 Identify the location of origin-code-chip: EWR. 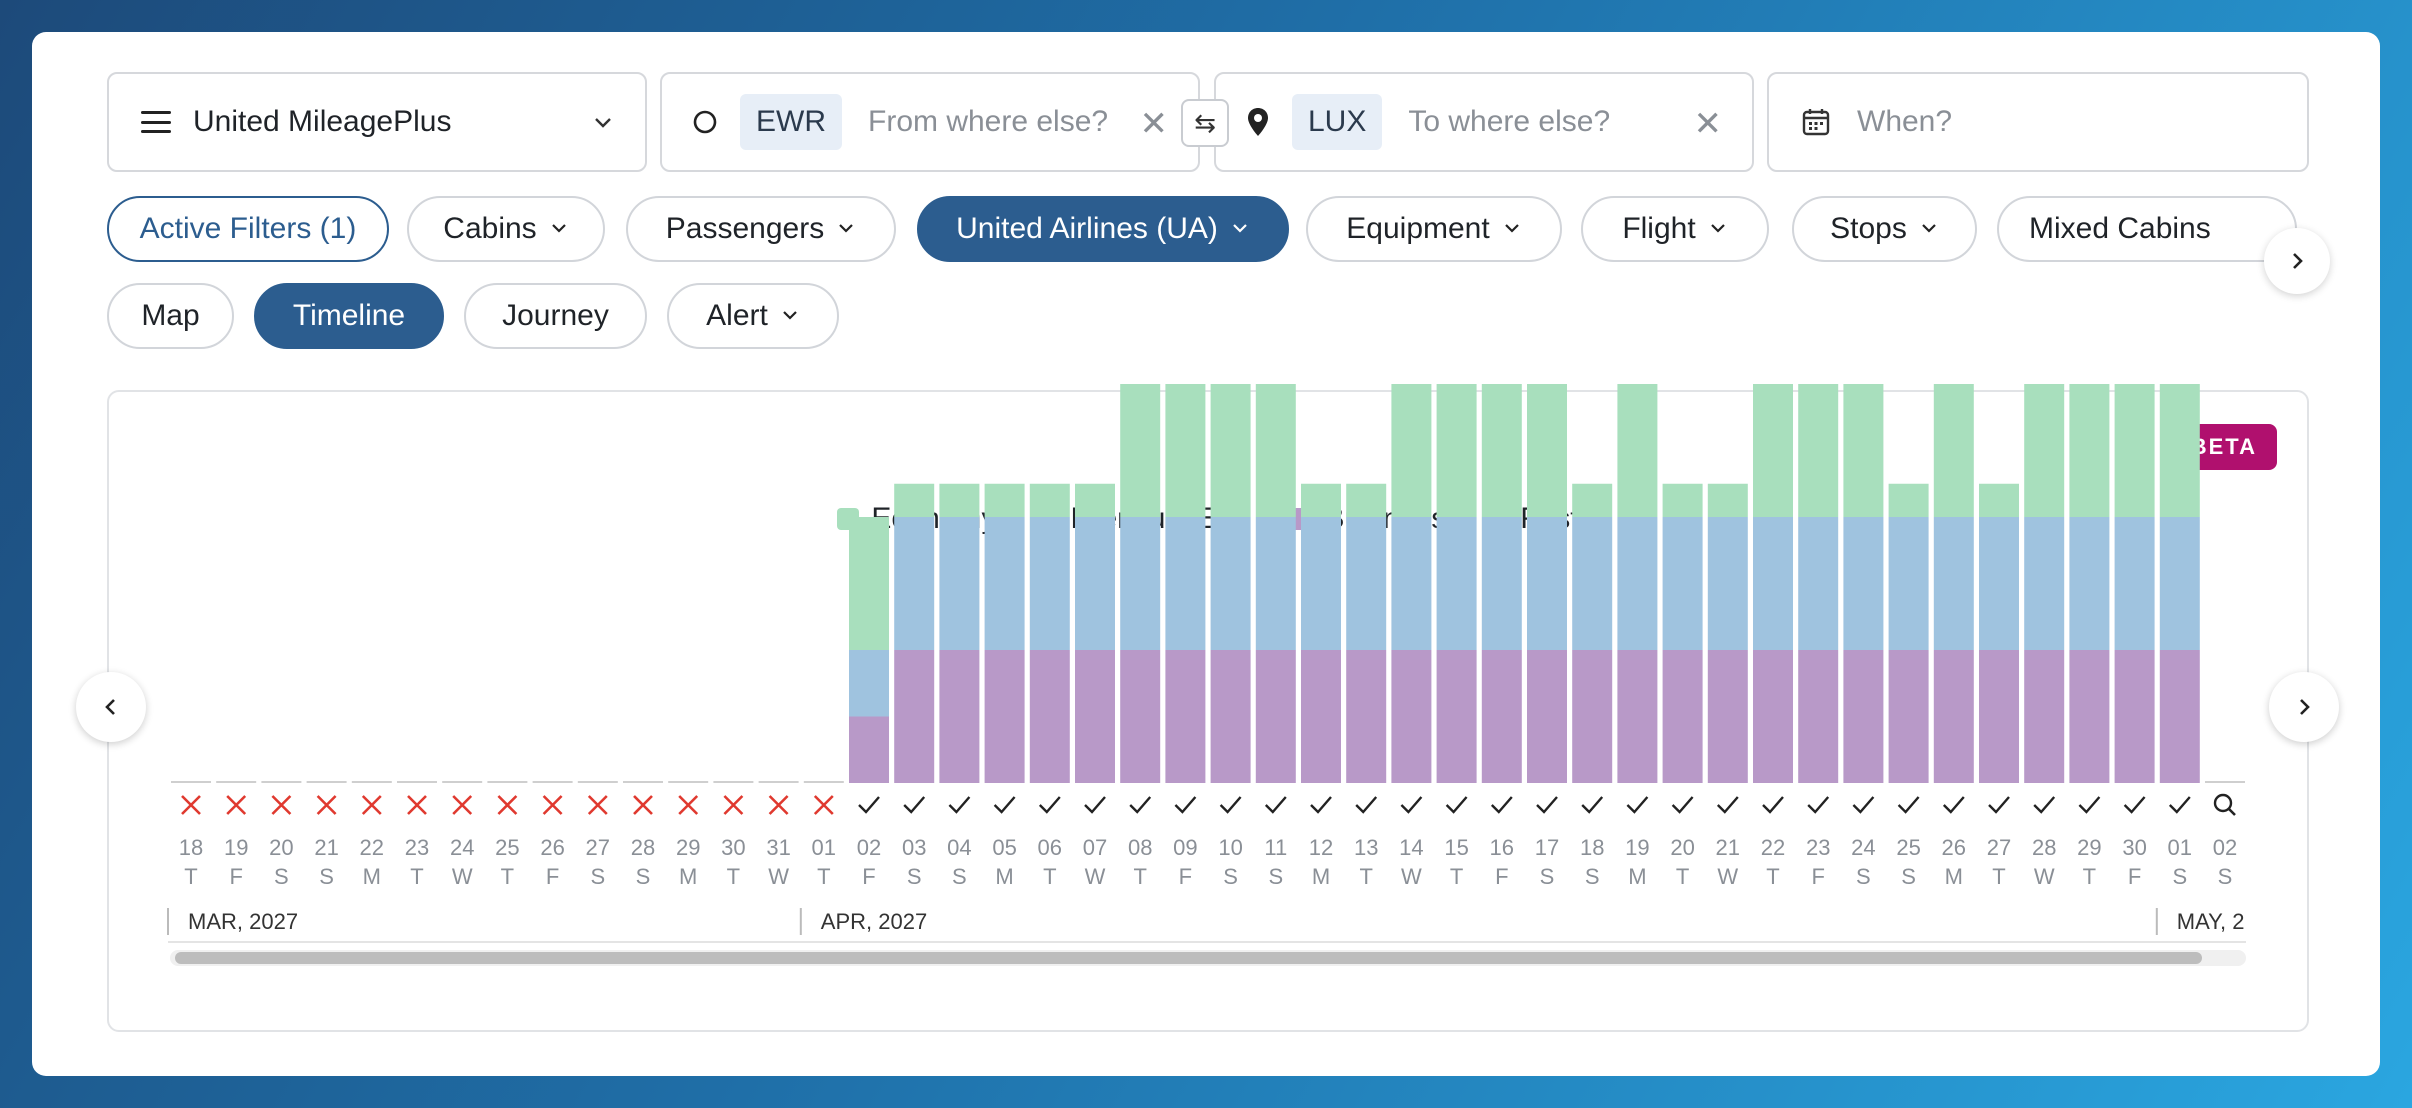
(791, 122).